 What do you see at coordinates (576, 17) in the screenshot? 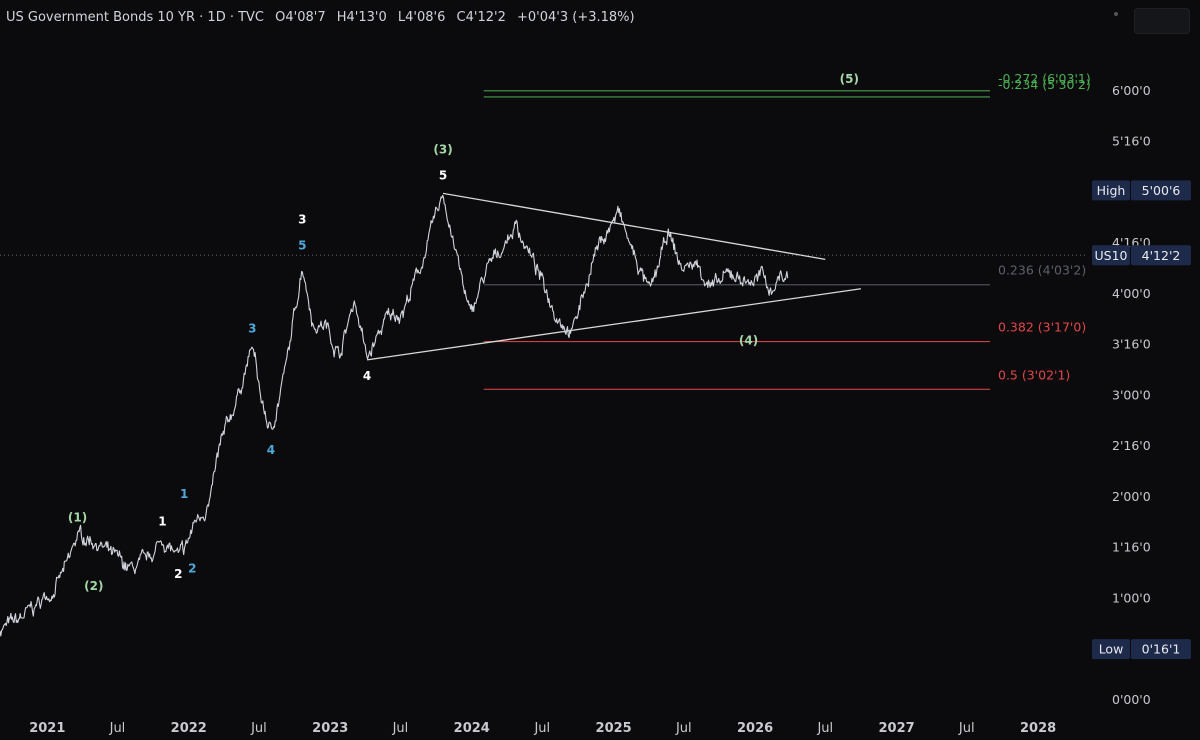
I see `change-value: +0'04'3 (+3.18%)` at bounding box center [576, 17].